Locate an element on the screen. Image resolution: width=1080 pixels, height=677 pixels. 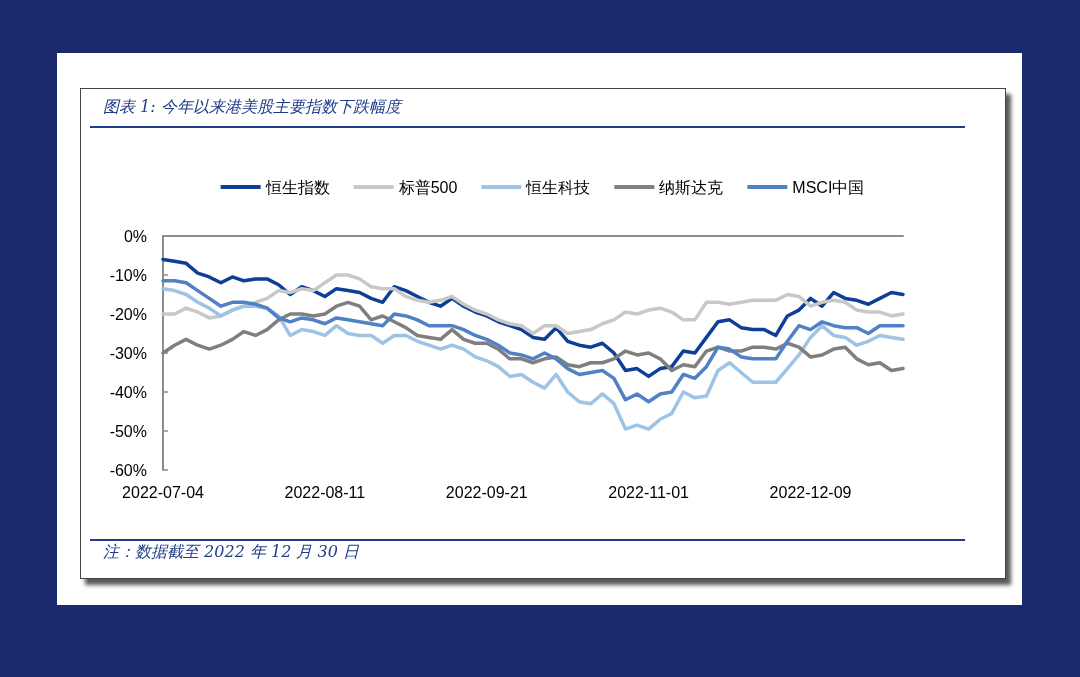
legend-label: MSCI中国 is located at coordinates (828, 187).